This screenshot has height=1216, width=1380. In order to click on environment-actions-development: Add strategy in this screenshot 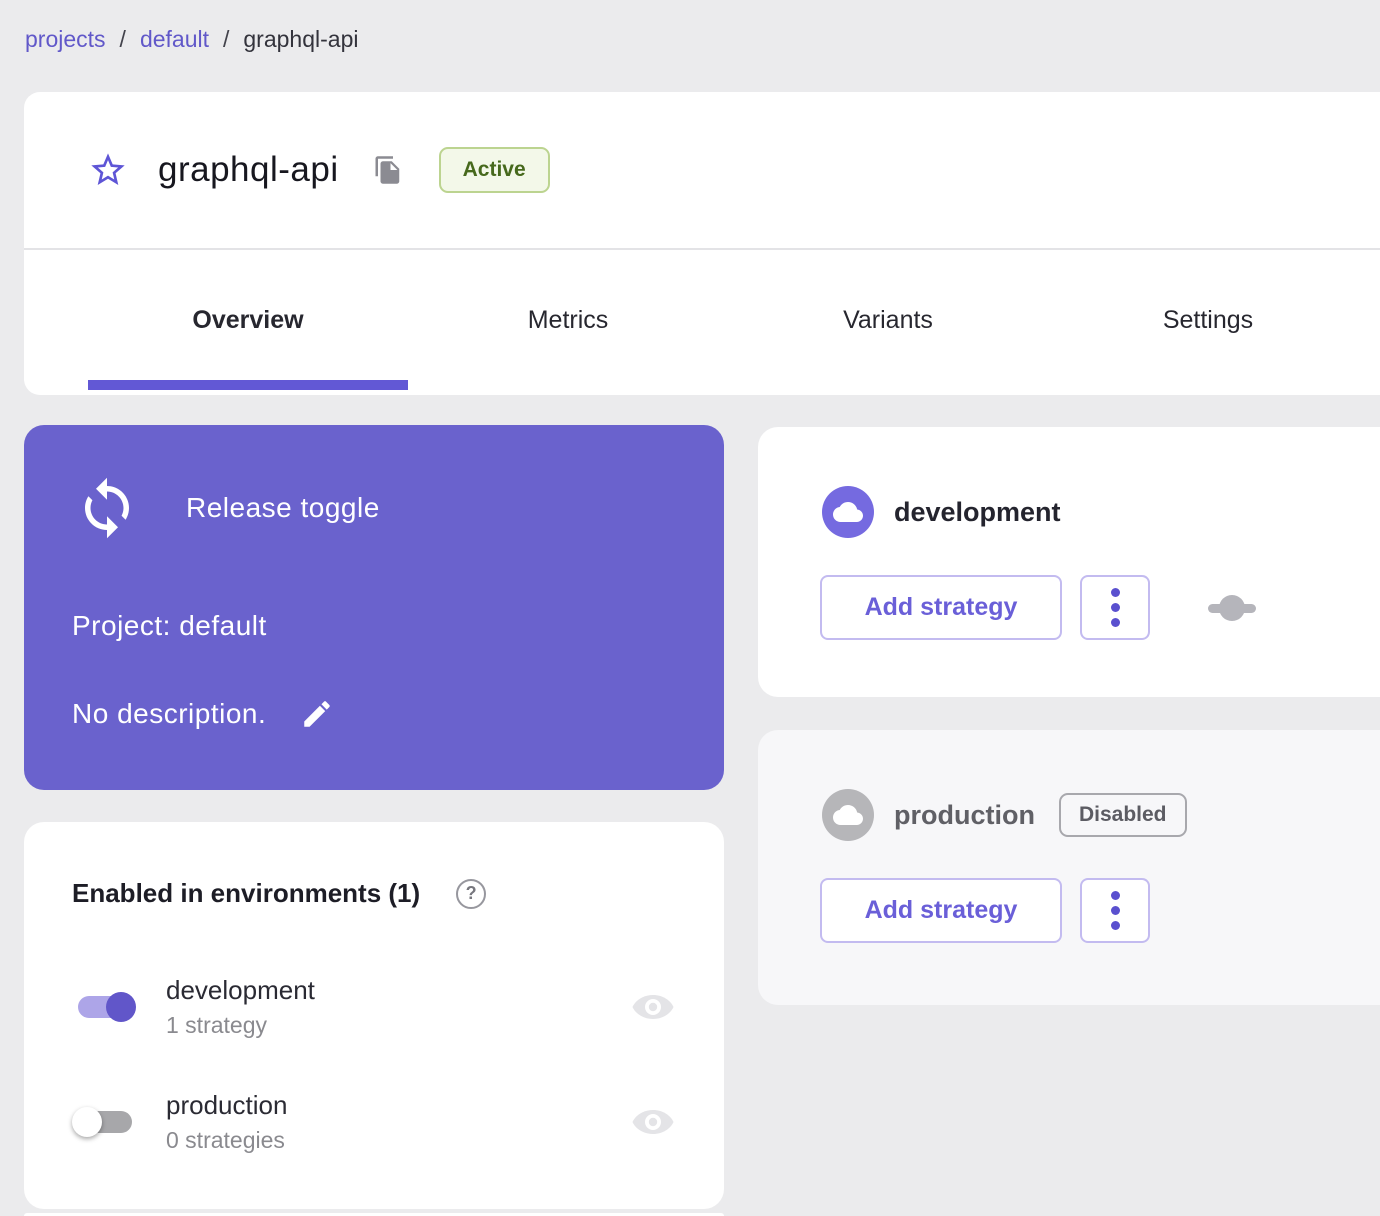, I will do `click(1038, 607)`.